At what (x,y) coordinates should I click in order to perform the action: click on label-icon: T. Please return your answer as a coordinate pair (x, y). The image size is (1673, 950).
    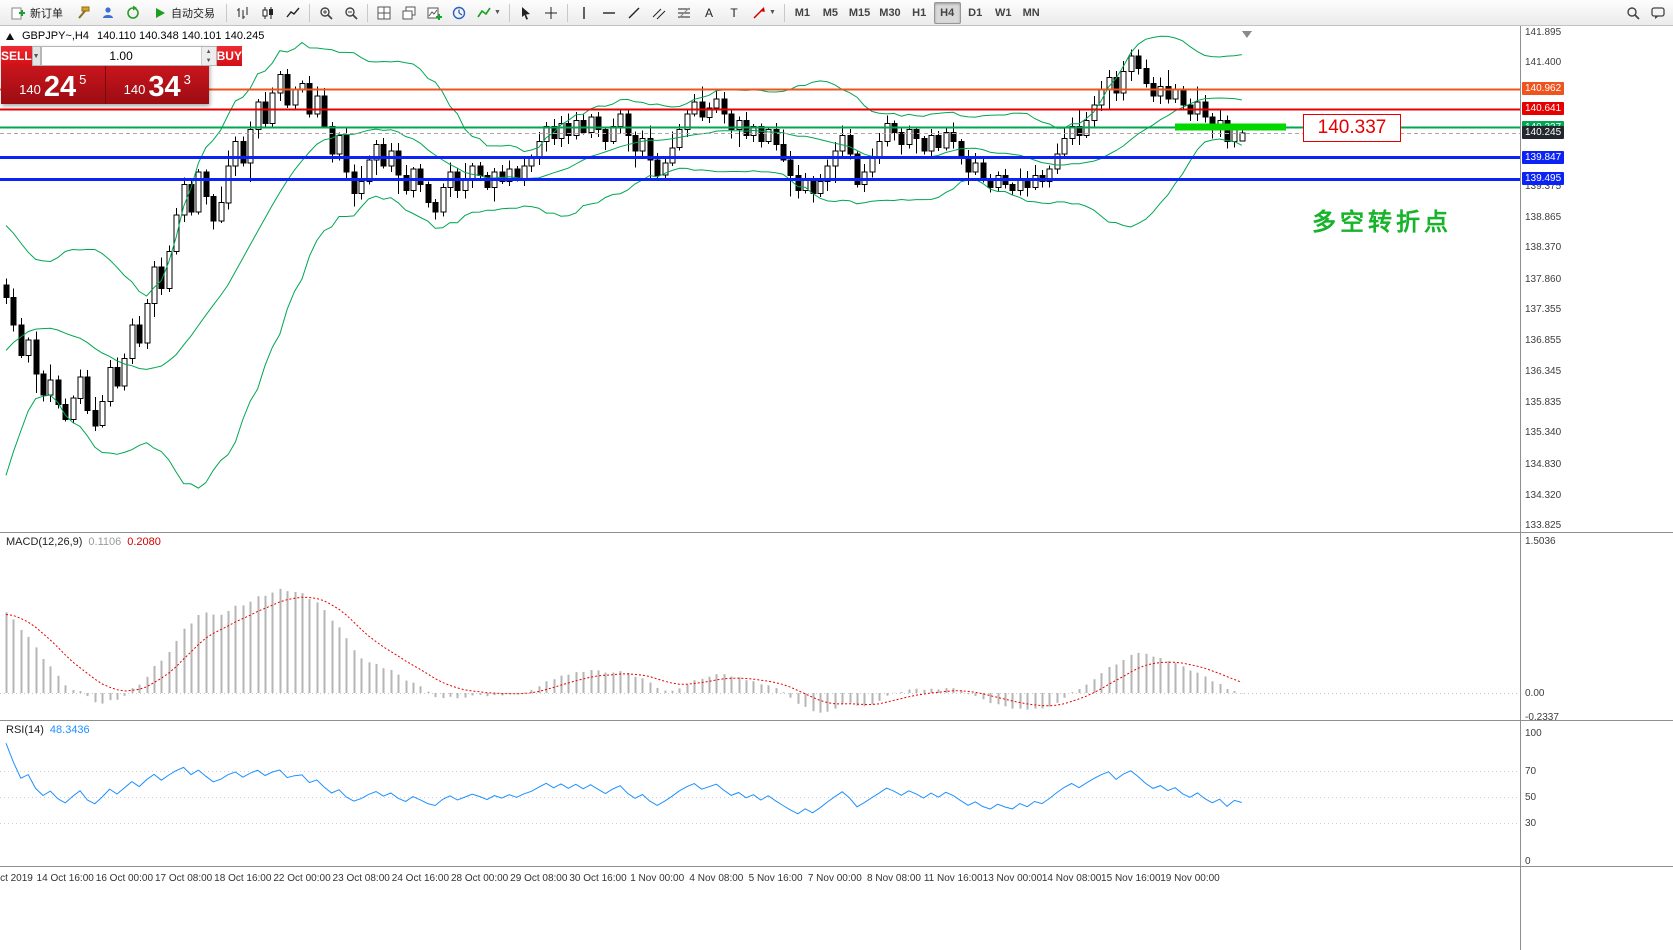
    Looking at the image, I should click on (734, 13).